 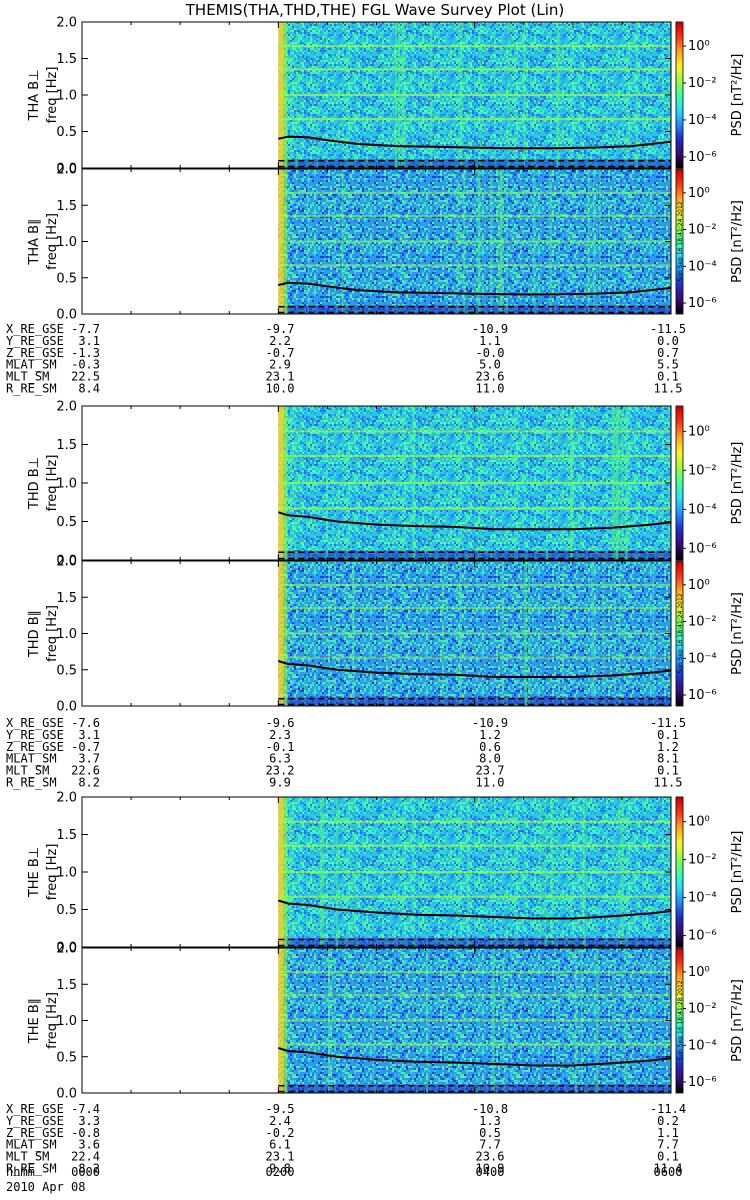 What do you see at coordinates (490, 1133) in the screenshot?
I see `ephemeris-value: 0.5` at bounding box center [490, 1133].